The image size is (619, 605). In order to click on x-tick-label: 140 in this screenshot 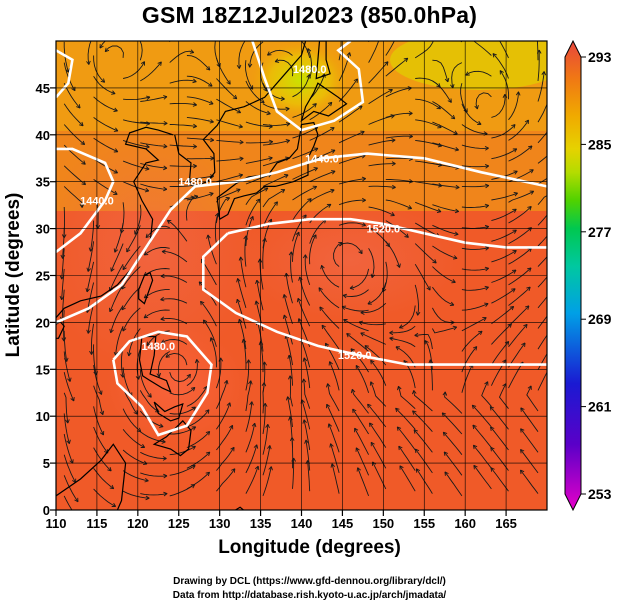, I will do `click(302, 523)`.